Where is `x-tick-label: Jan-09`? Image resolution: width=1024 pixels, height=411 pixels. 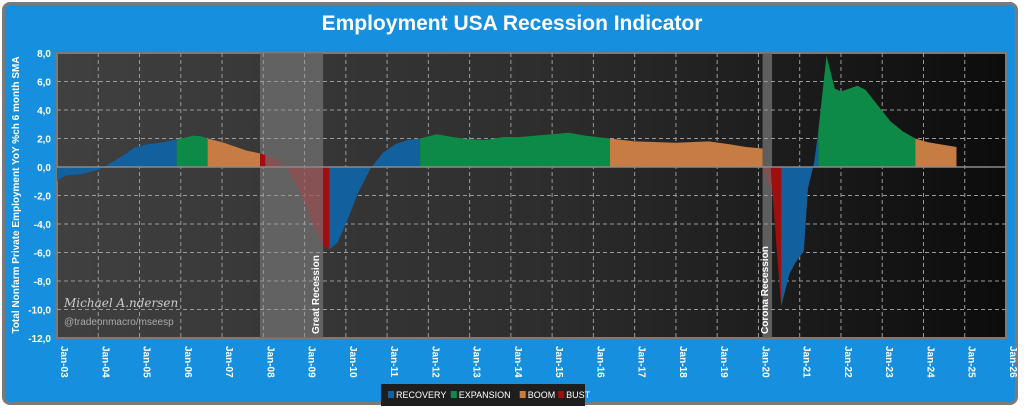 x-tick-label: Jan-09 is located at coordinates (311, 362).